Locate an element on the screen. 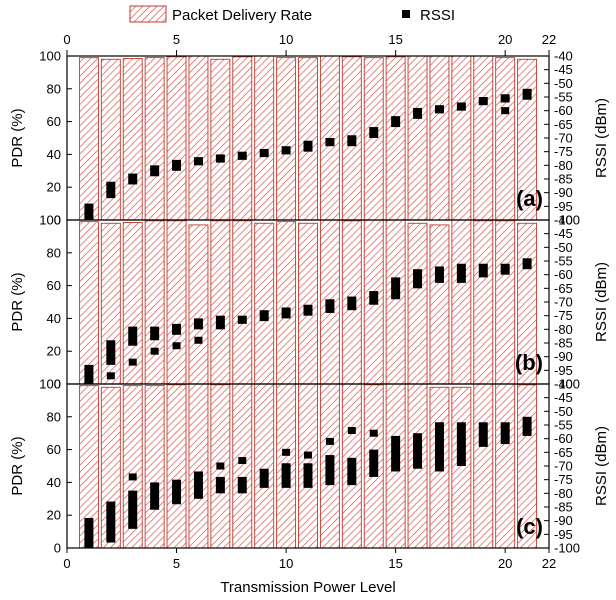 The image size is (616, 600). top-x-tick-label: 15 is located at coordinates (395, 39).